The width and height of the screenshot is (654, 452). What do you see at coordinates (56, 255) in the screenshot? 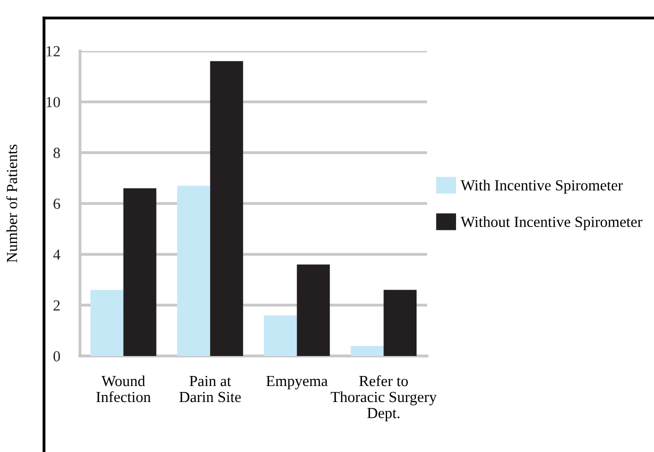
I see `y-tick-label: 4` at bounding box center [56, 255].